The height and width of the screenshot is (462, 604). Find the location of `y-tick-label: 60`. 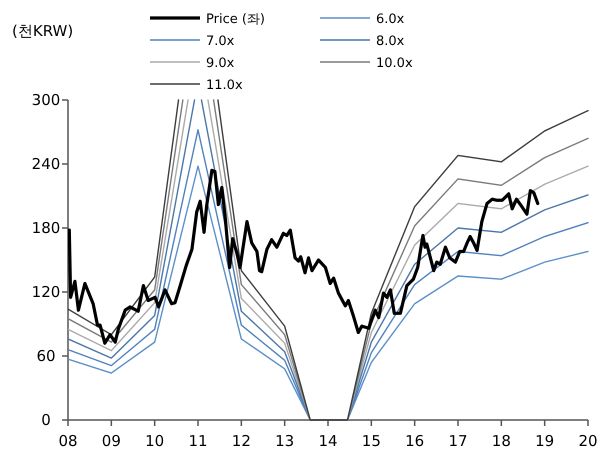

y-tick-label: 60 is located at coordinates (46, 356).